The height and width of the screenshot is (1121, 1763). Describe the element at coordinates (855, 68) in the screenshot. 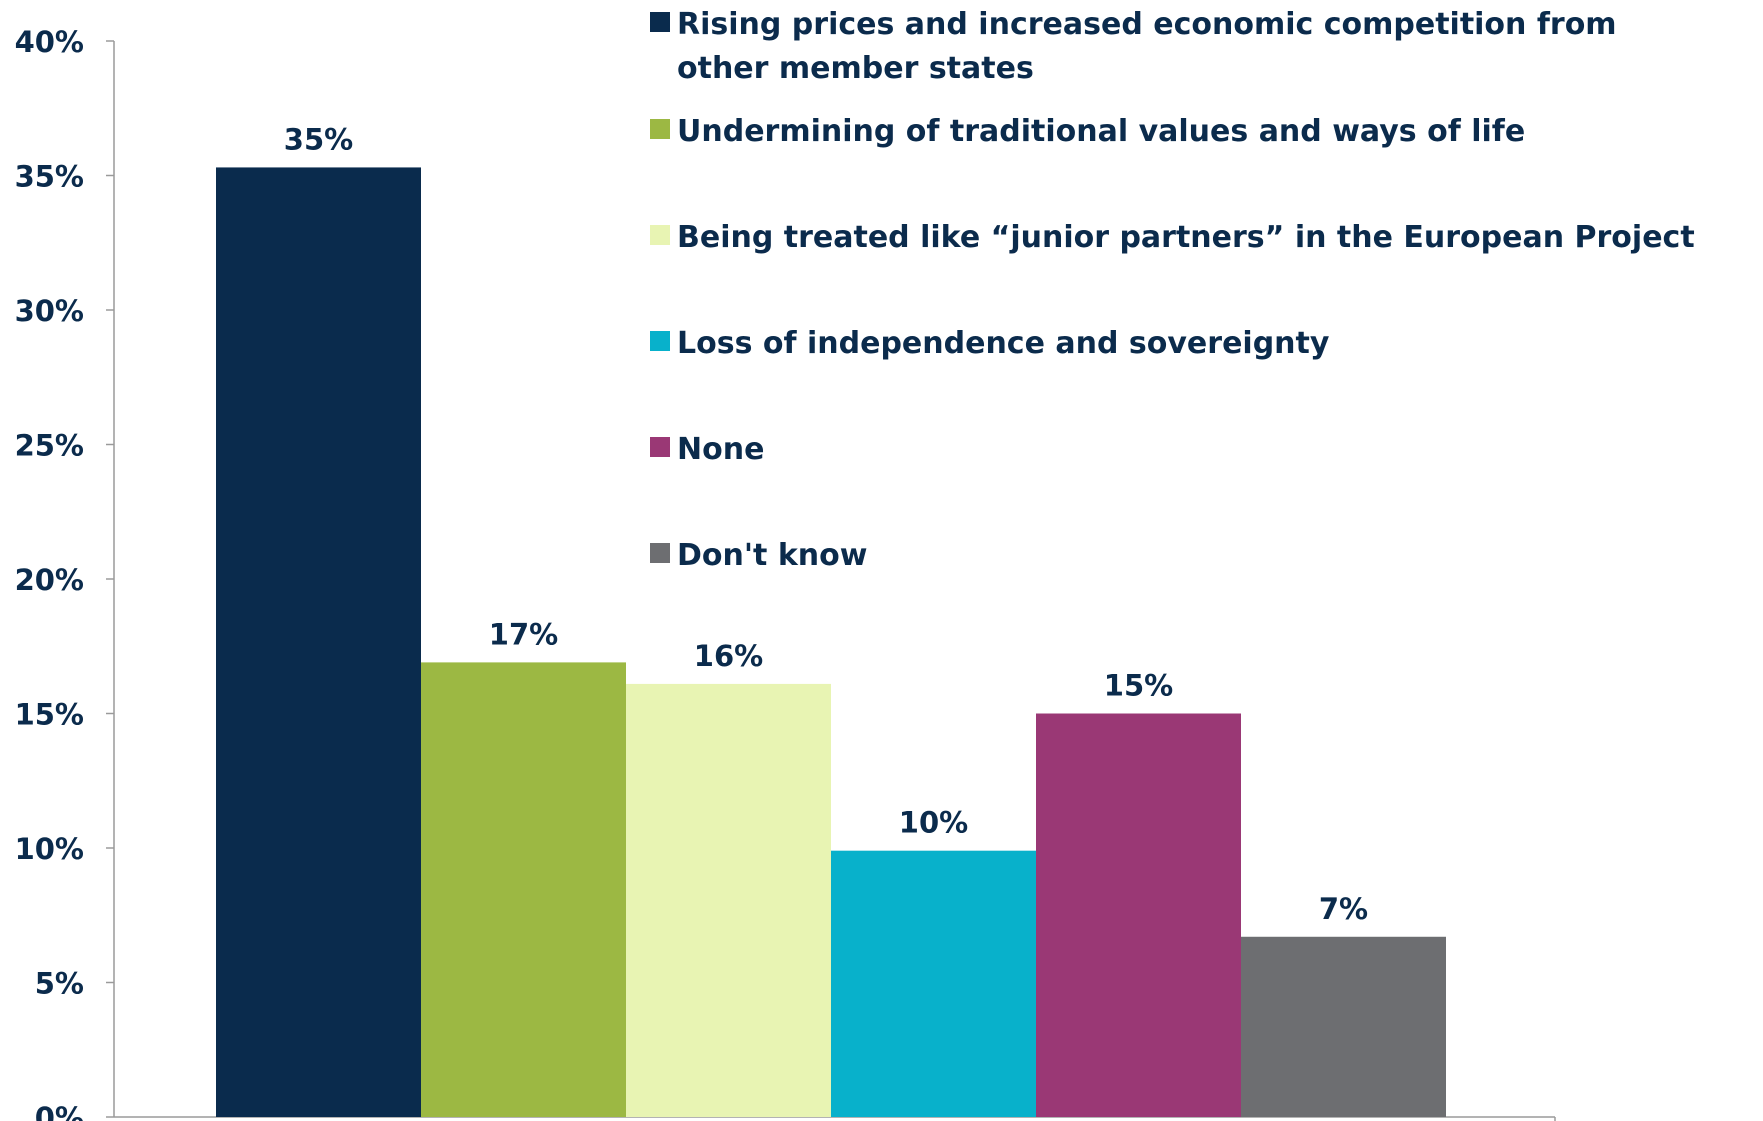

I see `legend-label: other member states` at that location.